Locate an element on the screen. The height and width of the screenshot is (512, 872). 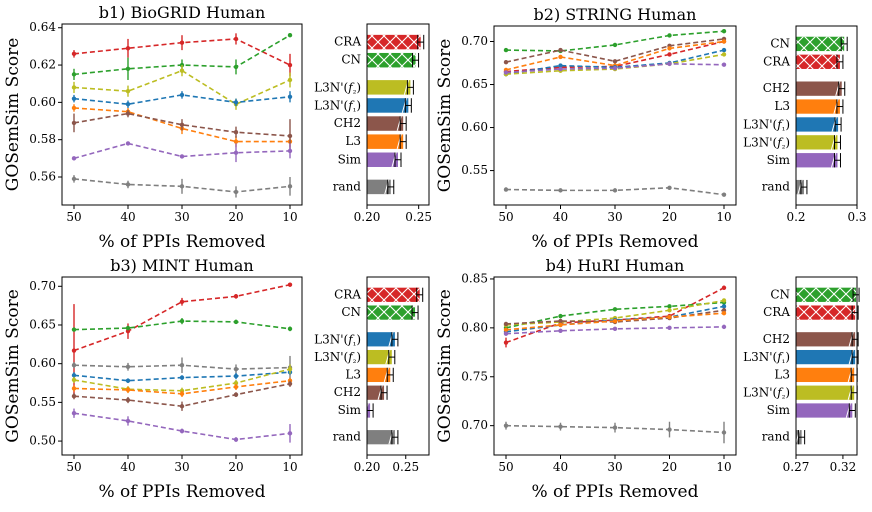
series-line is located at coordinates (615, 312).